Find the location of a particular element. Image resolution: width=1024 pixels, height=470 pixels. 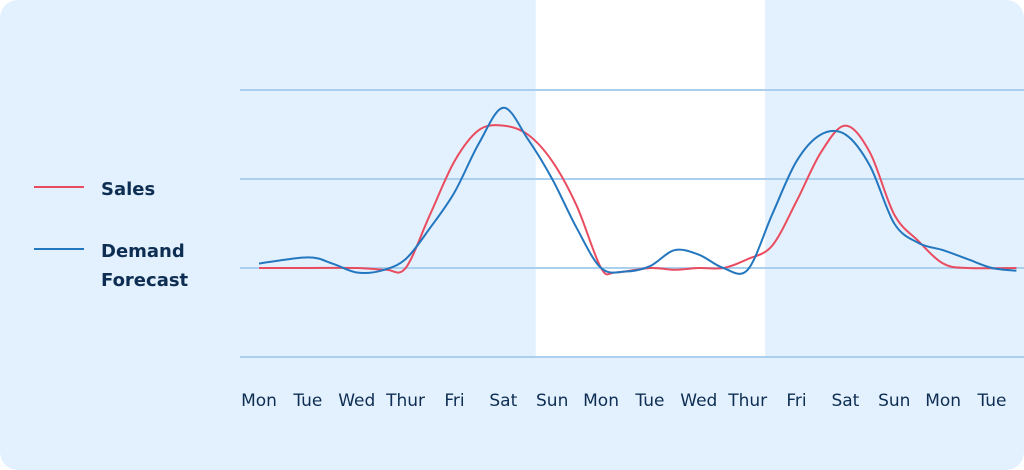

legend-swatch-forecast is located at coordinates (59, 249).